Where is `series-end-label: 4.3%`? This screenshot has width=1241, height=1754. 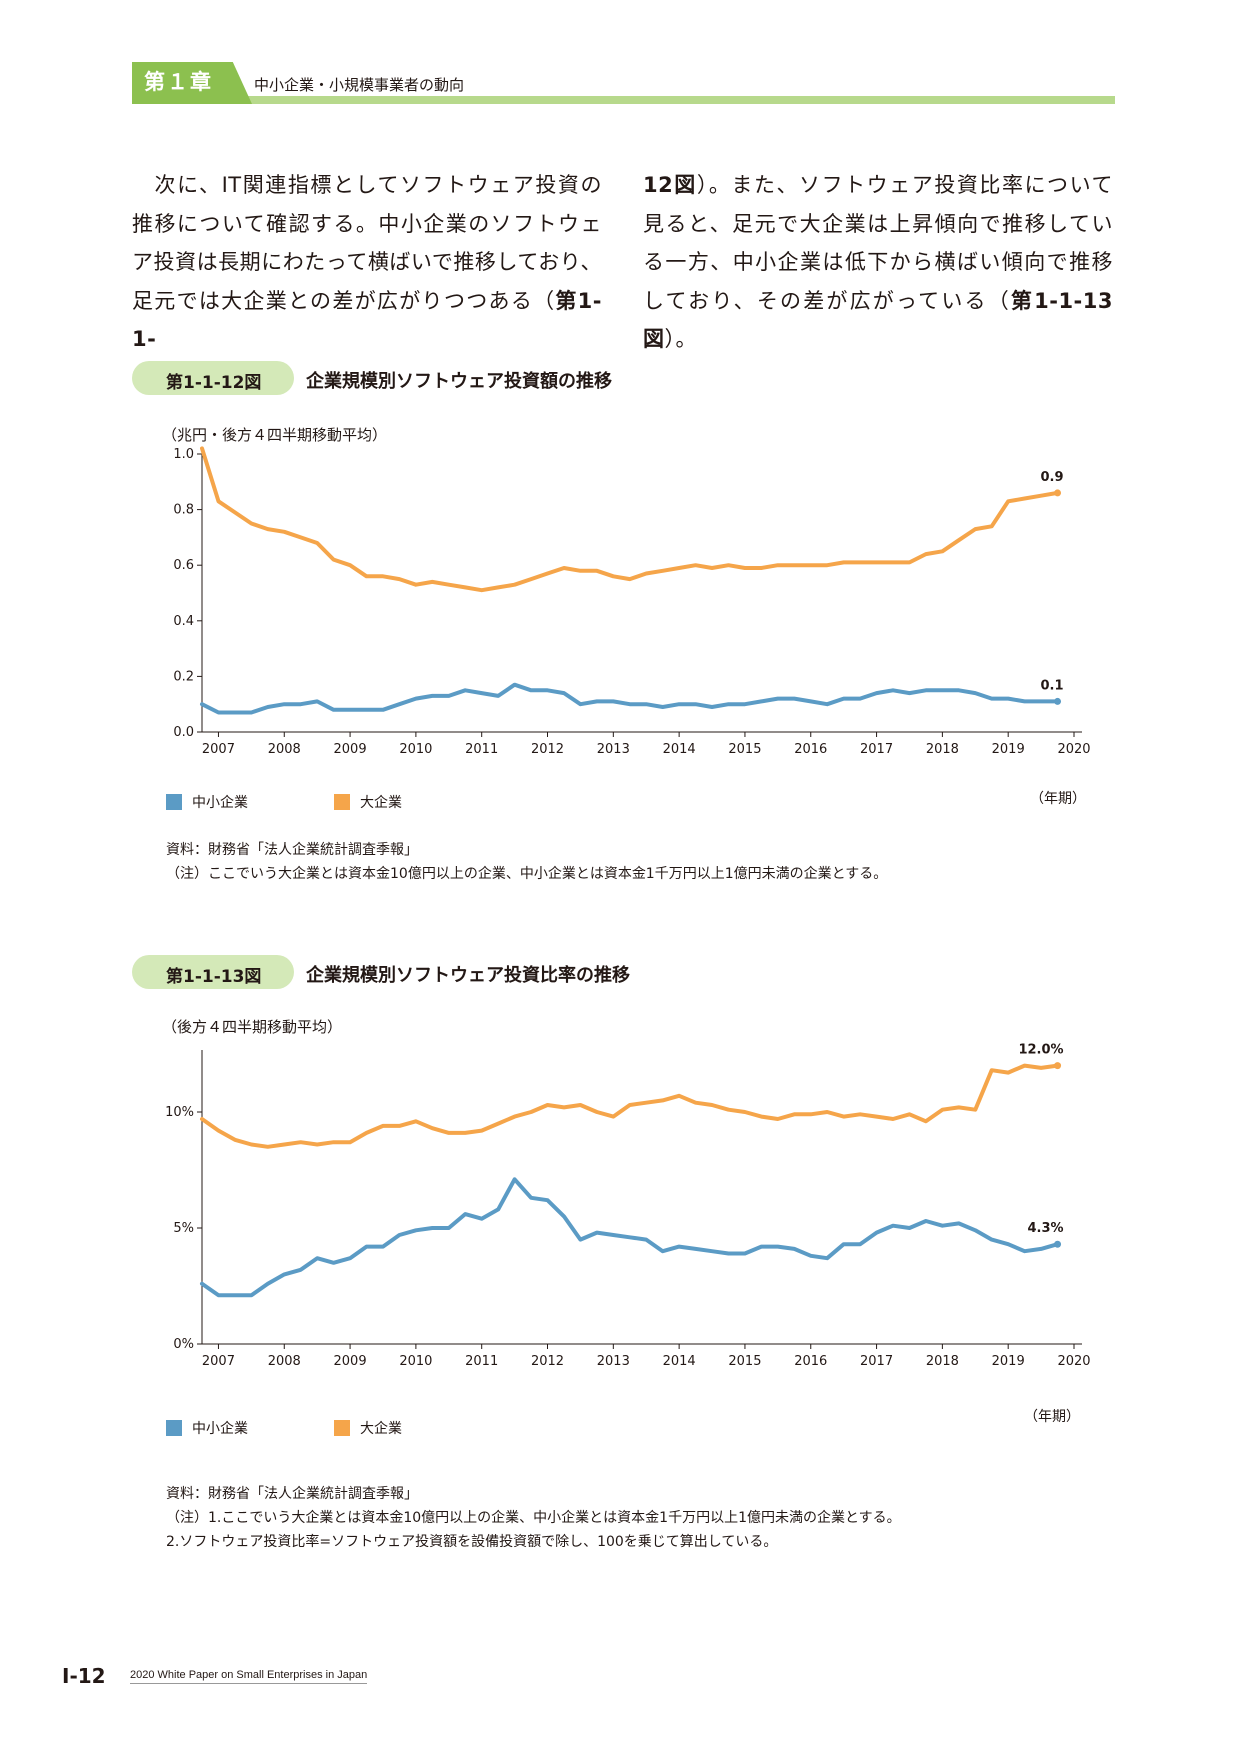 series-end-label: 4.3% is located at coordinates (1045, 1228).